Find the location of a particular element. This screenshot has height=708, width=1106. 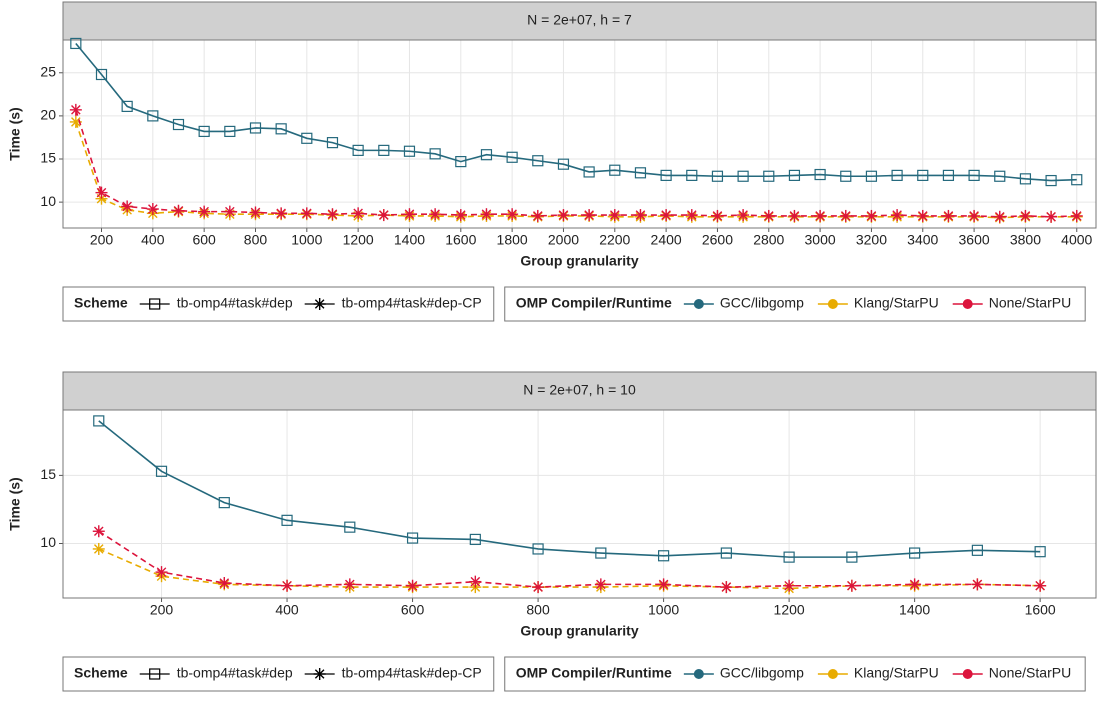

x-tick-label: 3800 is located at coordinates (1025, 240).